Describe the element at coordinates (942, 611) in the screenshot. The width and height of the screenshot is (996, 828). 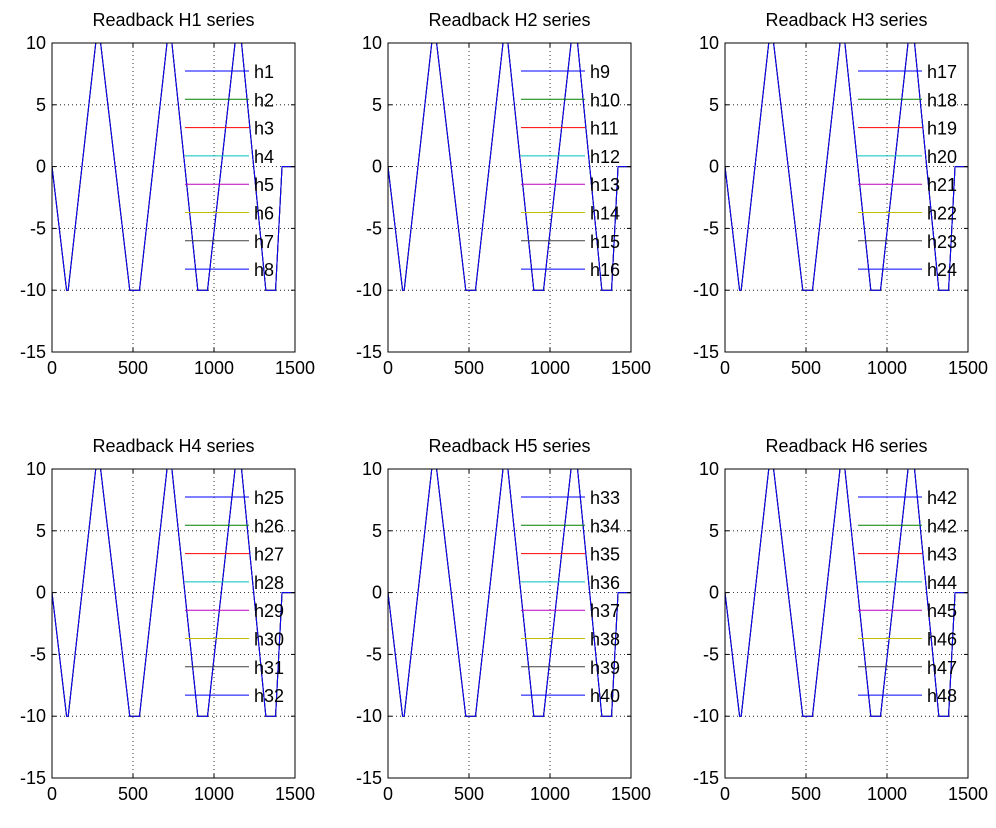
I see `legend-label: h45` at that location.